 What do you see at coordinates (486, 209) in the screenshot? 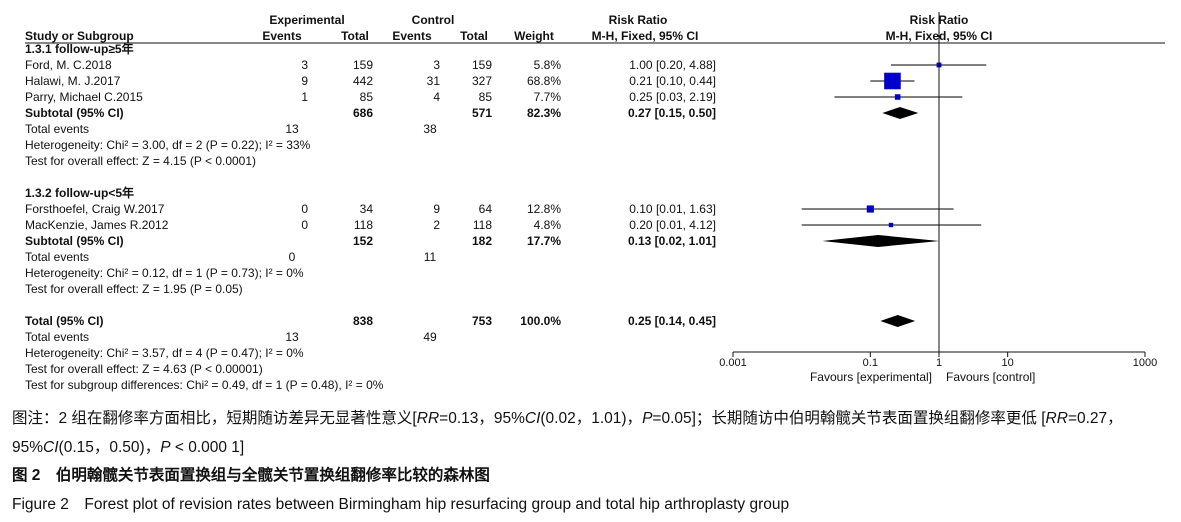
I see `total: 64` at bounding box center [486, 209].